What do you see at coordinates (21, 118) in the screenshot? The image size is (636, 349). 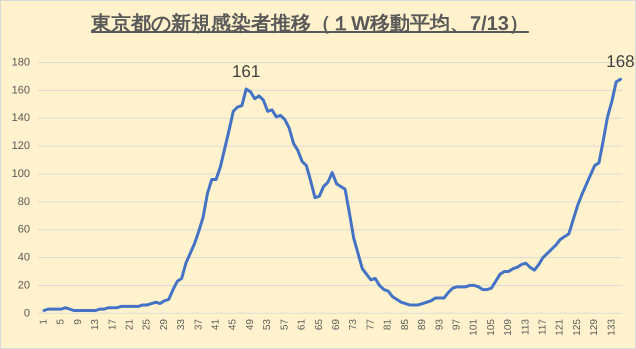 I see `y-tick-label: 140` at bounding box center [21, 118].